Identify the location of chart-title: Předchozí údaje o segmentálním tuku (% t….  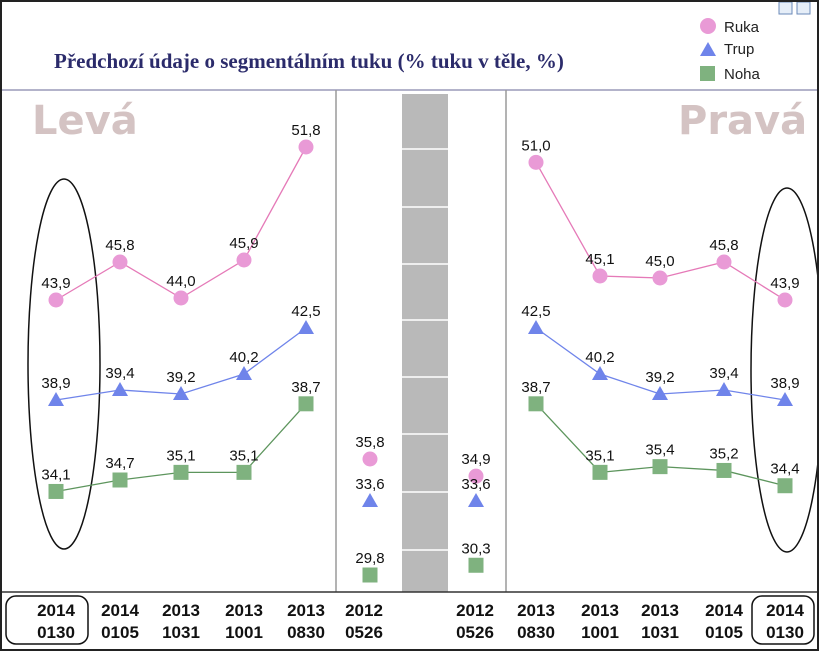
(309, 61).